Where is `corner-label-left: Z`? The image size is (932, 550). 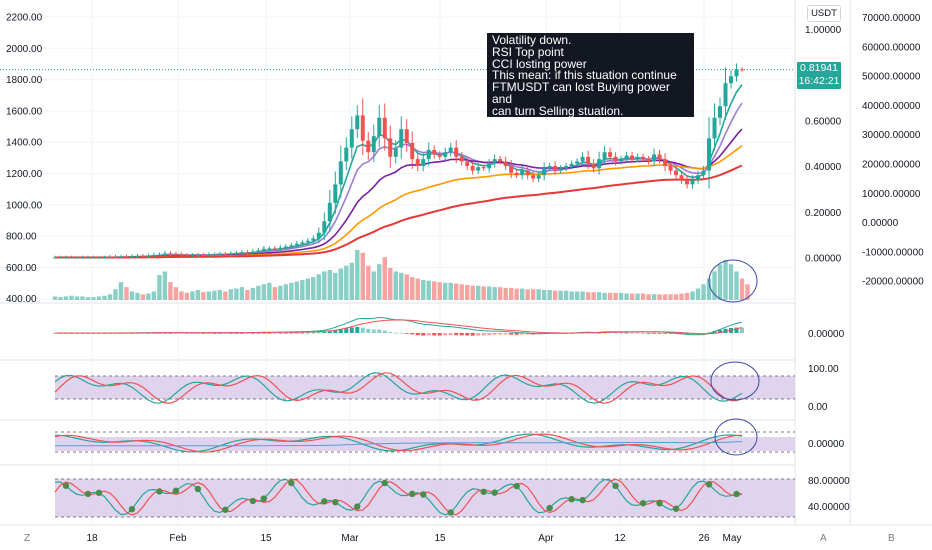
corner-label-left: Z is located at coordinates (27, 538).